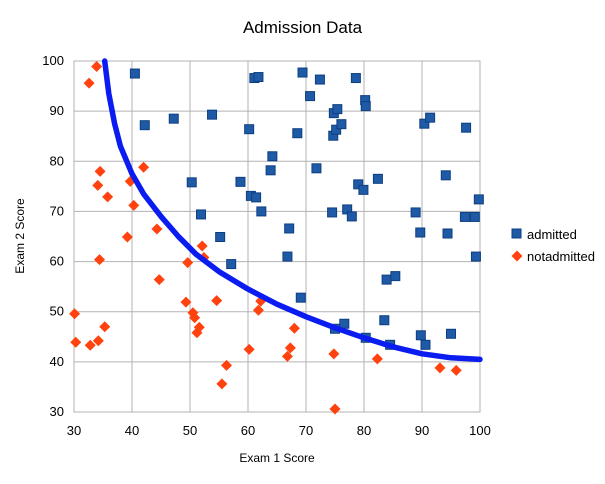 The image size is (605, 484). Describe the element at coordinates (74, 430) in the screenshot. I see `x-tick-label: 30` at that location.